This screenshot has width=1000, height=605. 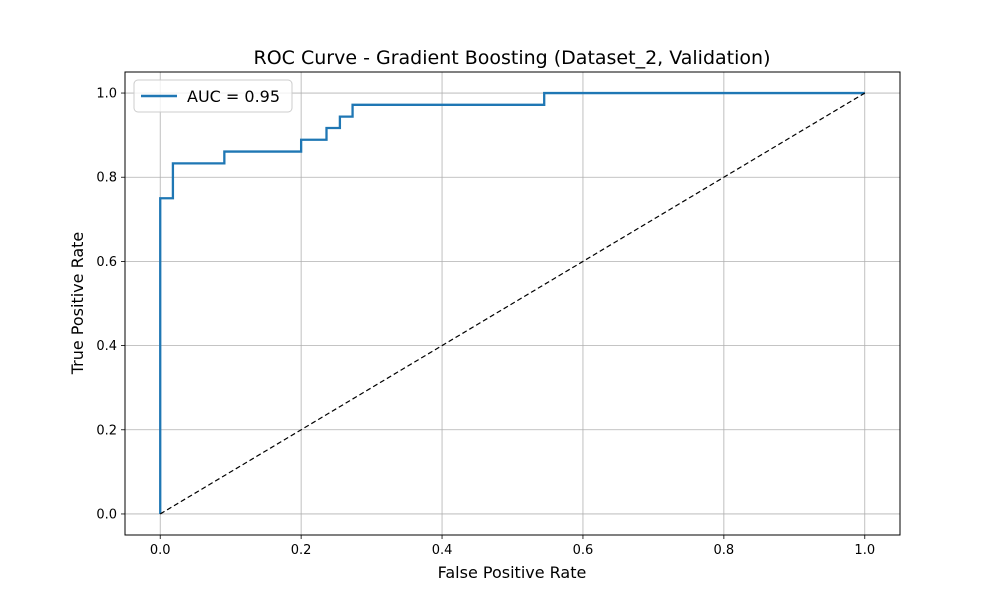 I want to click on x-tick-label: 0.8, so click(x=724, y=550).